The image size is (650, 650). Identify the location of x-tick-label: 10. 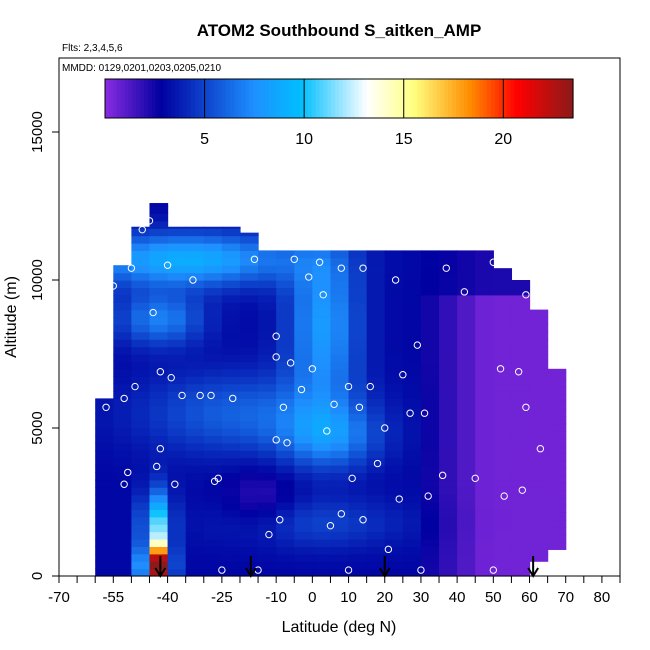
(348, 597).